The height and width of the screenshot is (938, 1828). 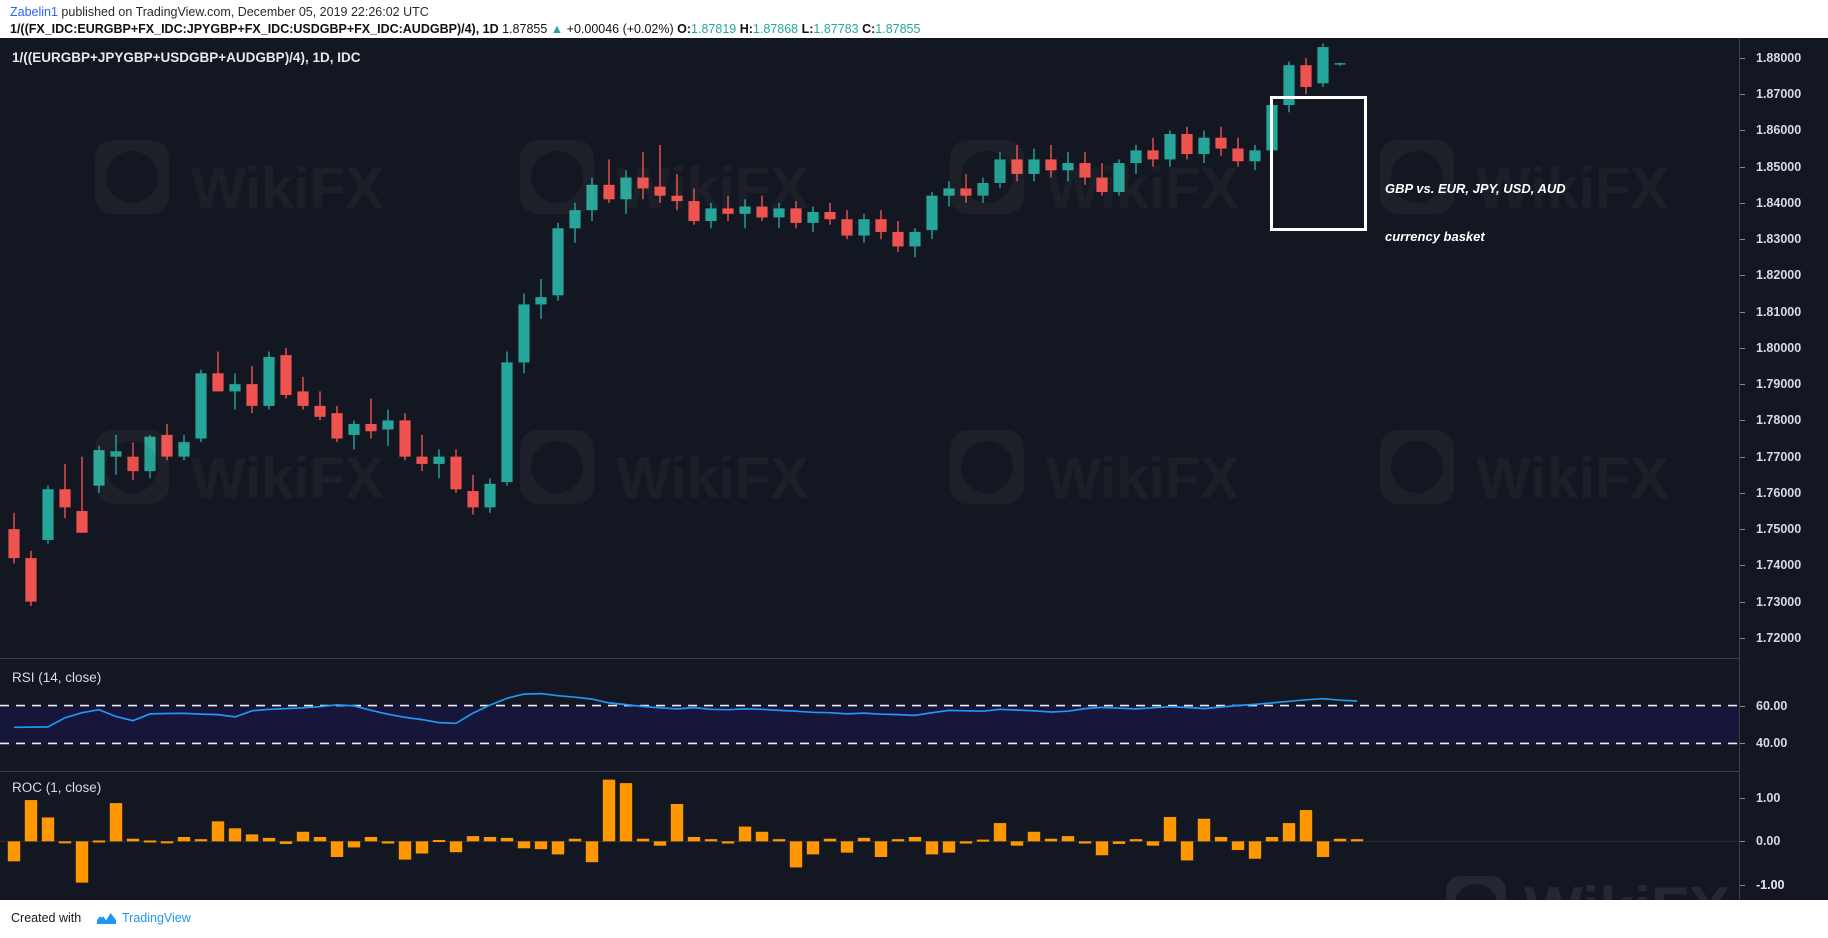 I want to click on roc-pane, so click(x=869, y=837).